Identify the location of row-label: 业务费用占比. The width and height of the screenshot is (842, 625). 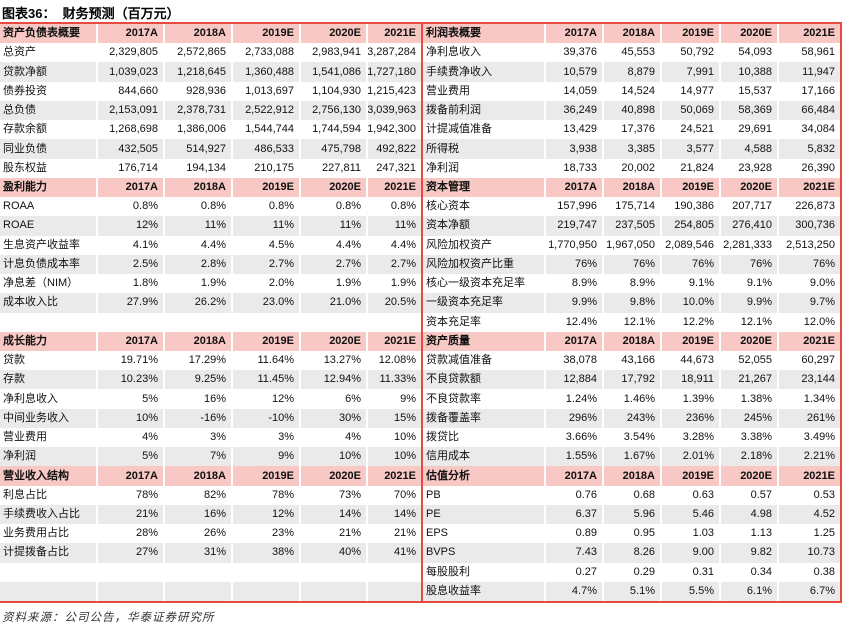
(36, 533).